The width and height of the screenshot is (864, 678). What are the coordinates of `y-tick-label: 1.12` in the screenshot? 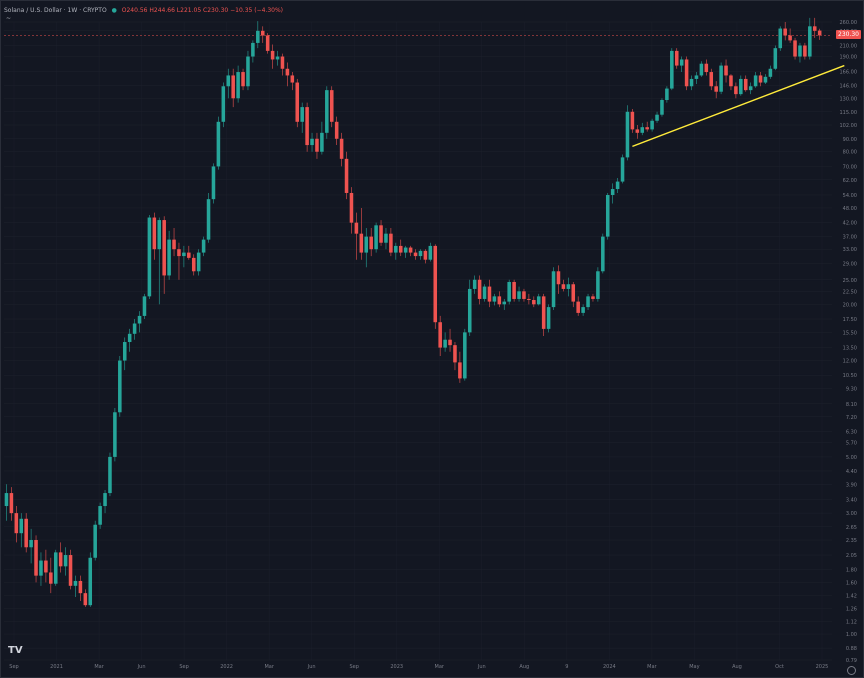 It's located at (851, 623).